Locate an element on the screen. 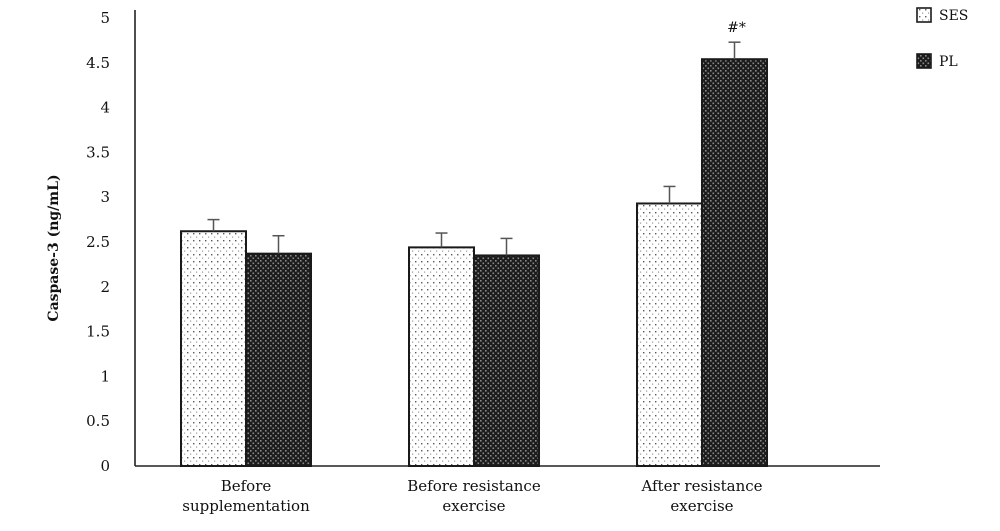  y-tick-label: 5 is located at coordinates (105, 18).